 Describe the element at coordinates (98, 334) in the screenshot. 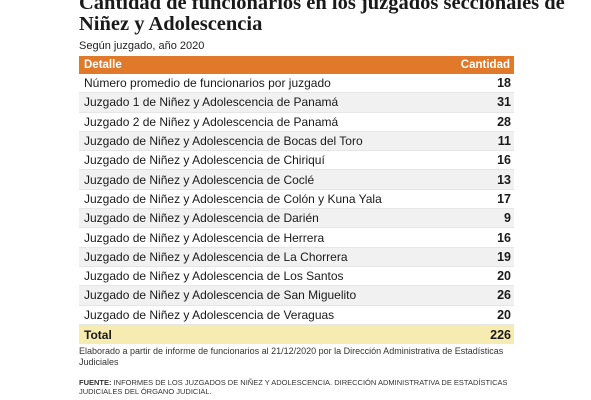

I see `total-label: Total` at that location.